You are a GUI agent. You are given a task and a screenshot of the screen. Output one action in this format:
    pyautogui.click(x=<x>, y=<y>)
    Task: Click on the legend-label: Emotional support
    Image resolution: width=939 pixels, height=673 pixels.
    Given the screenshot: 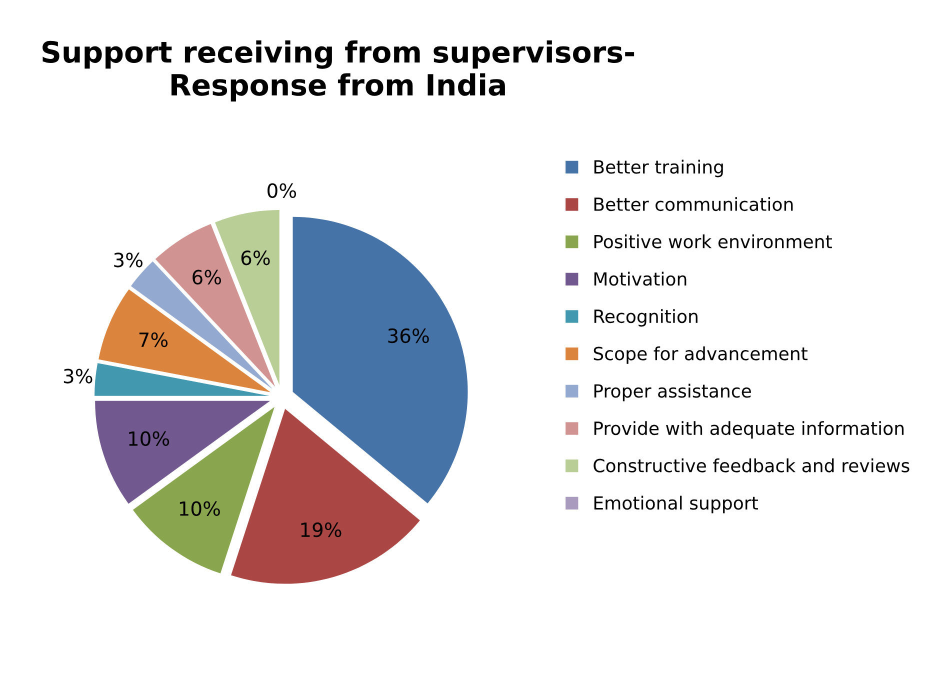 What is the action you would take?
    pyautogui.click(x=676, y=505)
    